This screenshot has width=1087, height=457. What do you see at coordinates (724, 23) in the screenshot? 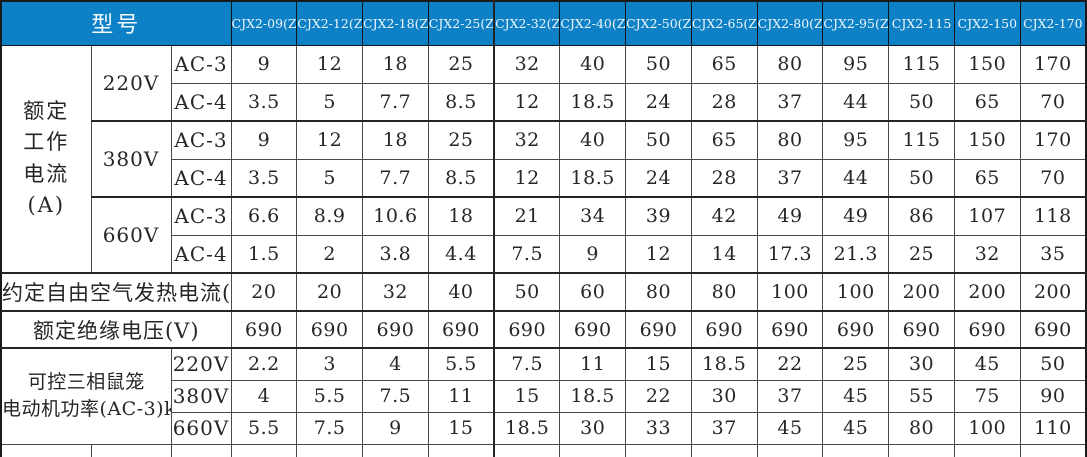
I see `model-header-cell: CJX2-65(Z)` at bounding box center [724, 23].